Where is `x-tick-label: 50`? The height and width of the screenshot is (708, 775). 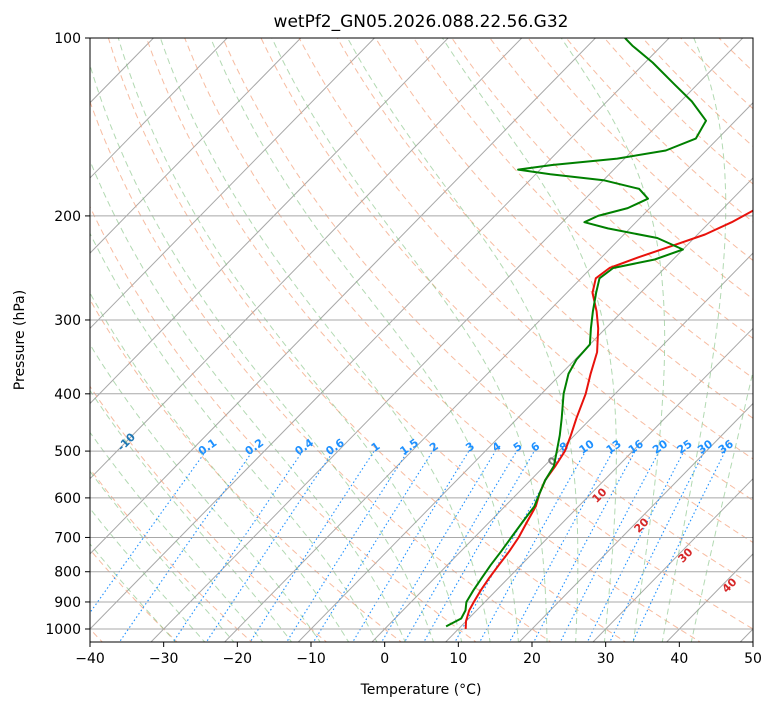
x-tick-label: 50 is located at coordinates (753, 659).